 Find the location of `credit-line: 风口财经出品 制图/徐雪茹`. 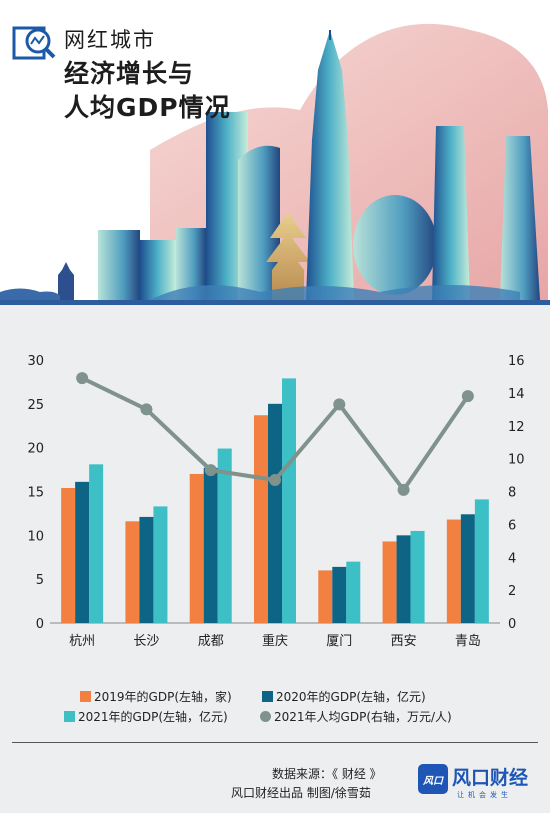

credit-line: 风口财经出品 制图/徐雪茹 is located at coordinates (301, 793).